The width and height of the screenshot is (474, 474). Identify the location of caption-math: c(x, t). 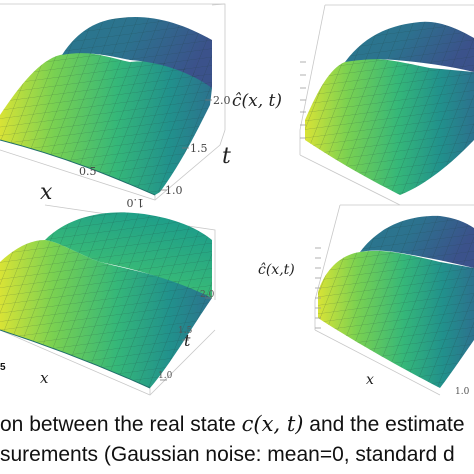
(273, 424).